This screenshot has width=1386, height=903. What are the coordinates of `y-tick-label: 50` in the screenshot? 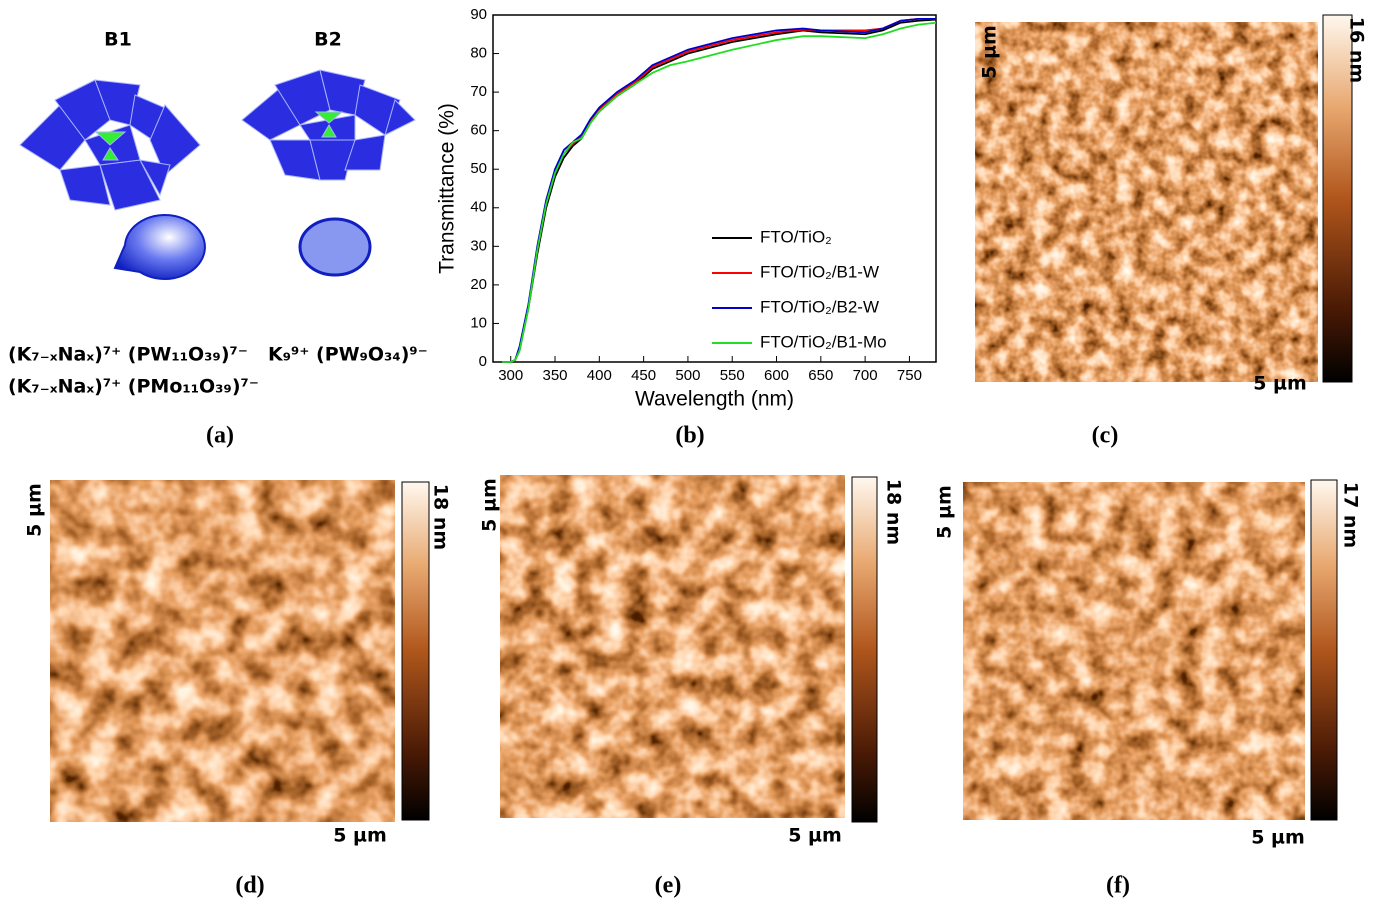 It's located at (478, 168).